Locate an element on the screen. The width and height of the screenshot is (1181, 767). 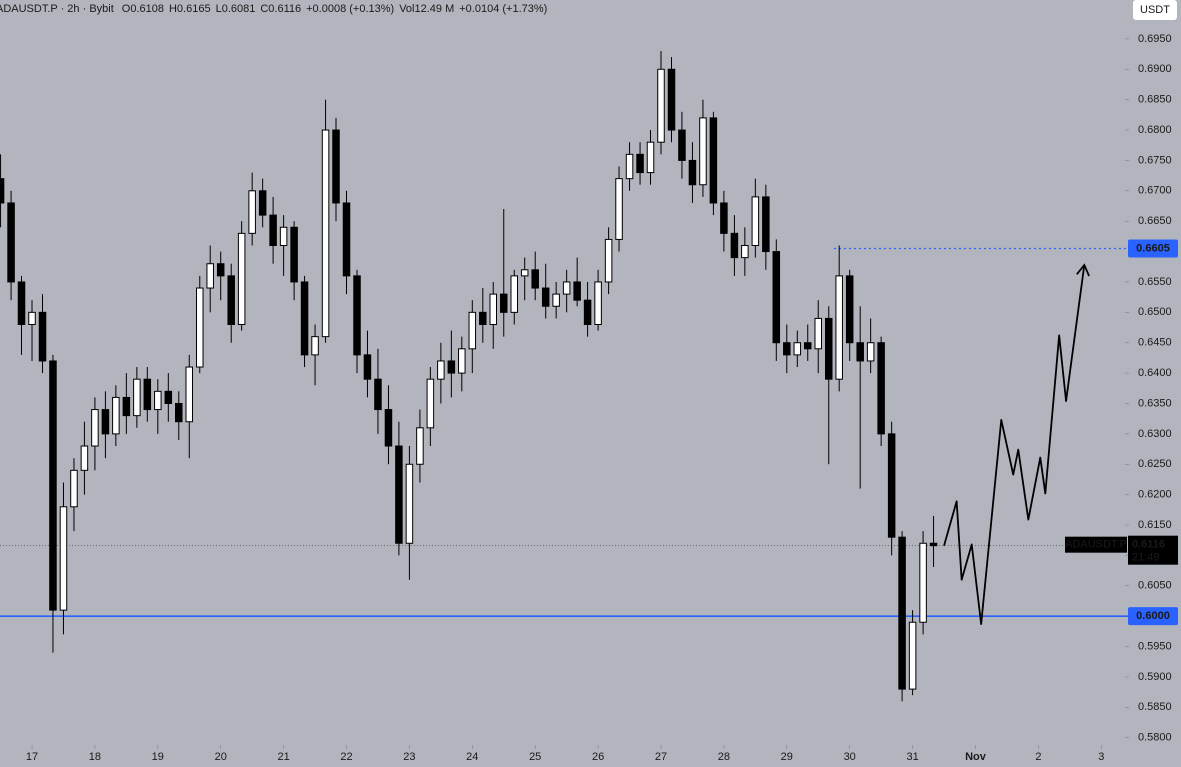
x-tick-label: 28 is located at coordinates (724, 757).